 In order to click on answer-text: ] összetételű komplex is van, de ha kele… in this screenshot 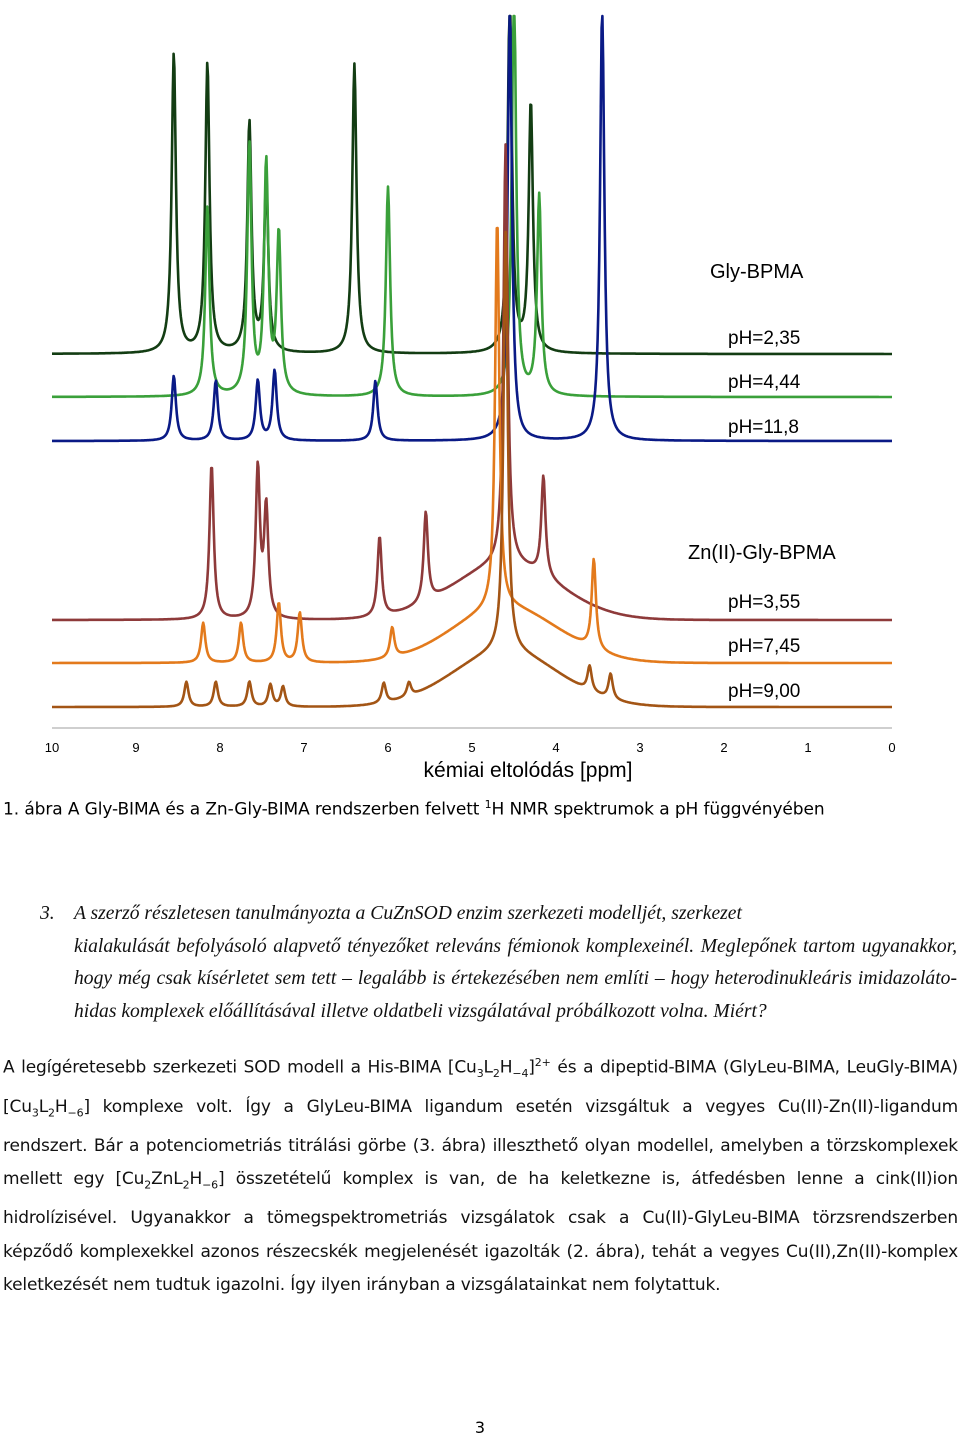, I will do `click(480, 1232)`.